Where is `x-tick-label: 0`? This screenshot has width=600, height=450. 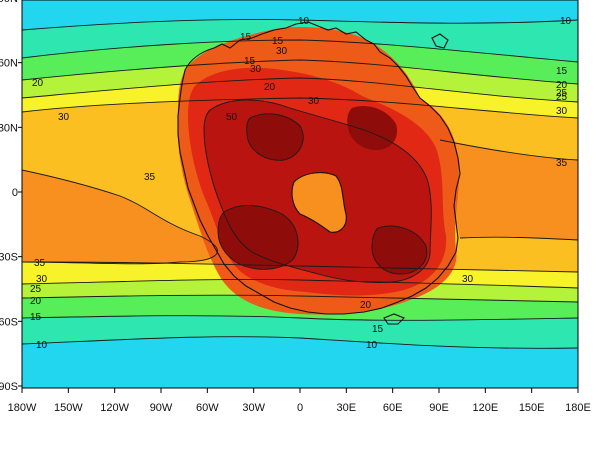
x-tick-label: 0 is located at coordinates (300, 408).